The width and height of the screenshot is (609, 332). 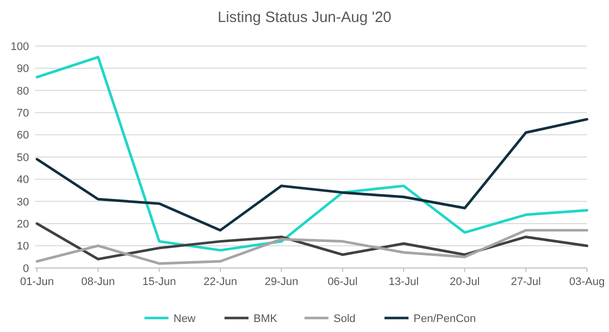 What do you see at coordinates (403, 282) in the screenshot?
I see `x-tick-label: 13-Jul` at bounding box center [403, 282].